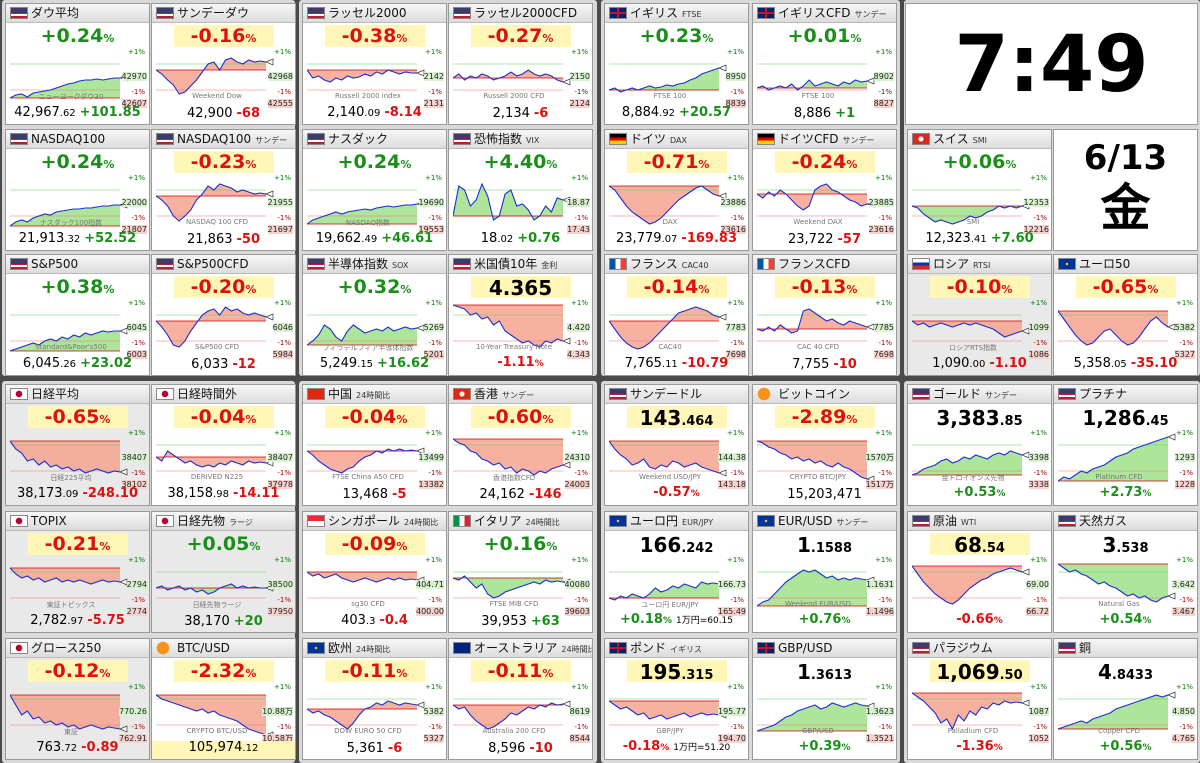 Image resolution: width=1200 pixels, height=763 pixels. Describe the element at coordinates (1113, 459) in the screenshot. I see `price-line` at that location.